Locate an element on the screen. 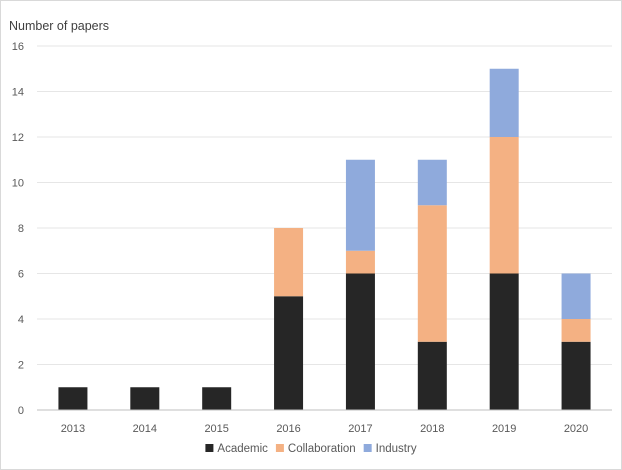  y-tick-label: 8 is located at coordinates (21, 229).